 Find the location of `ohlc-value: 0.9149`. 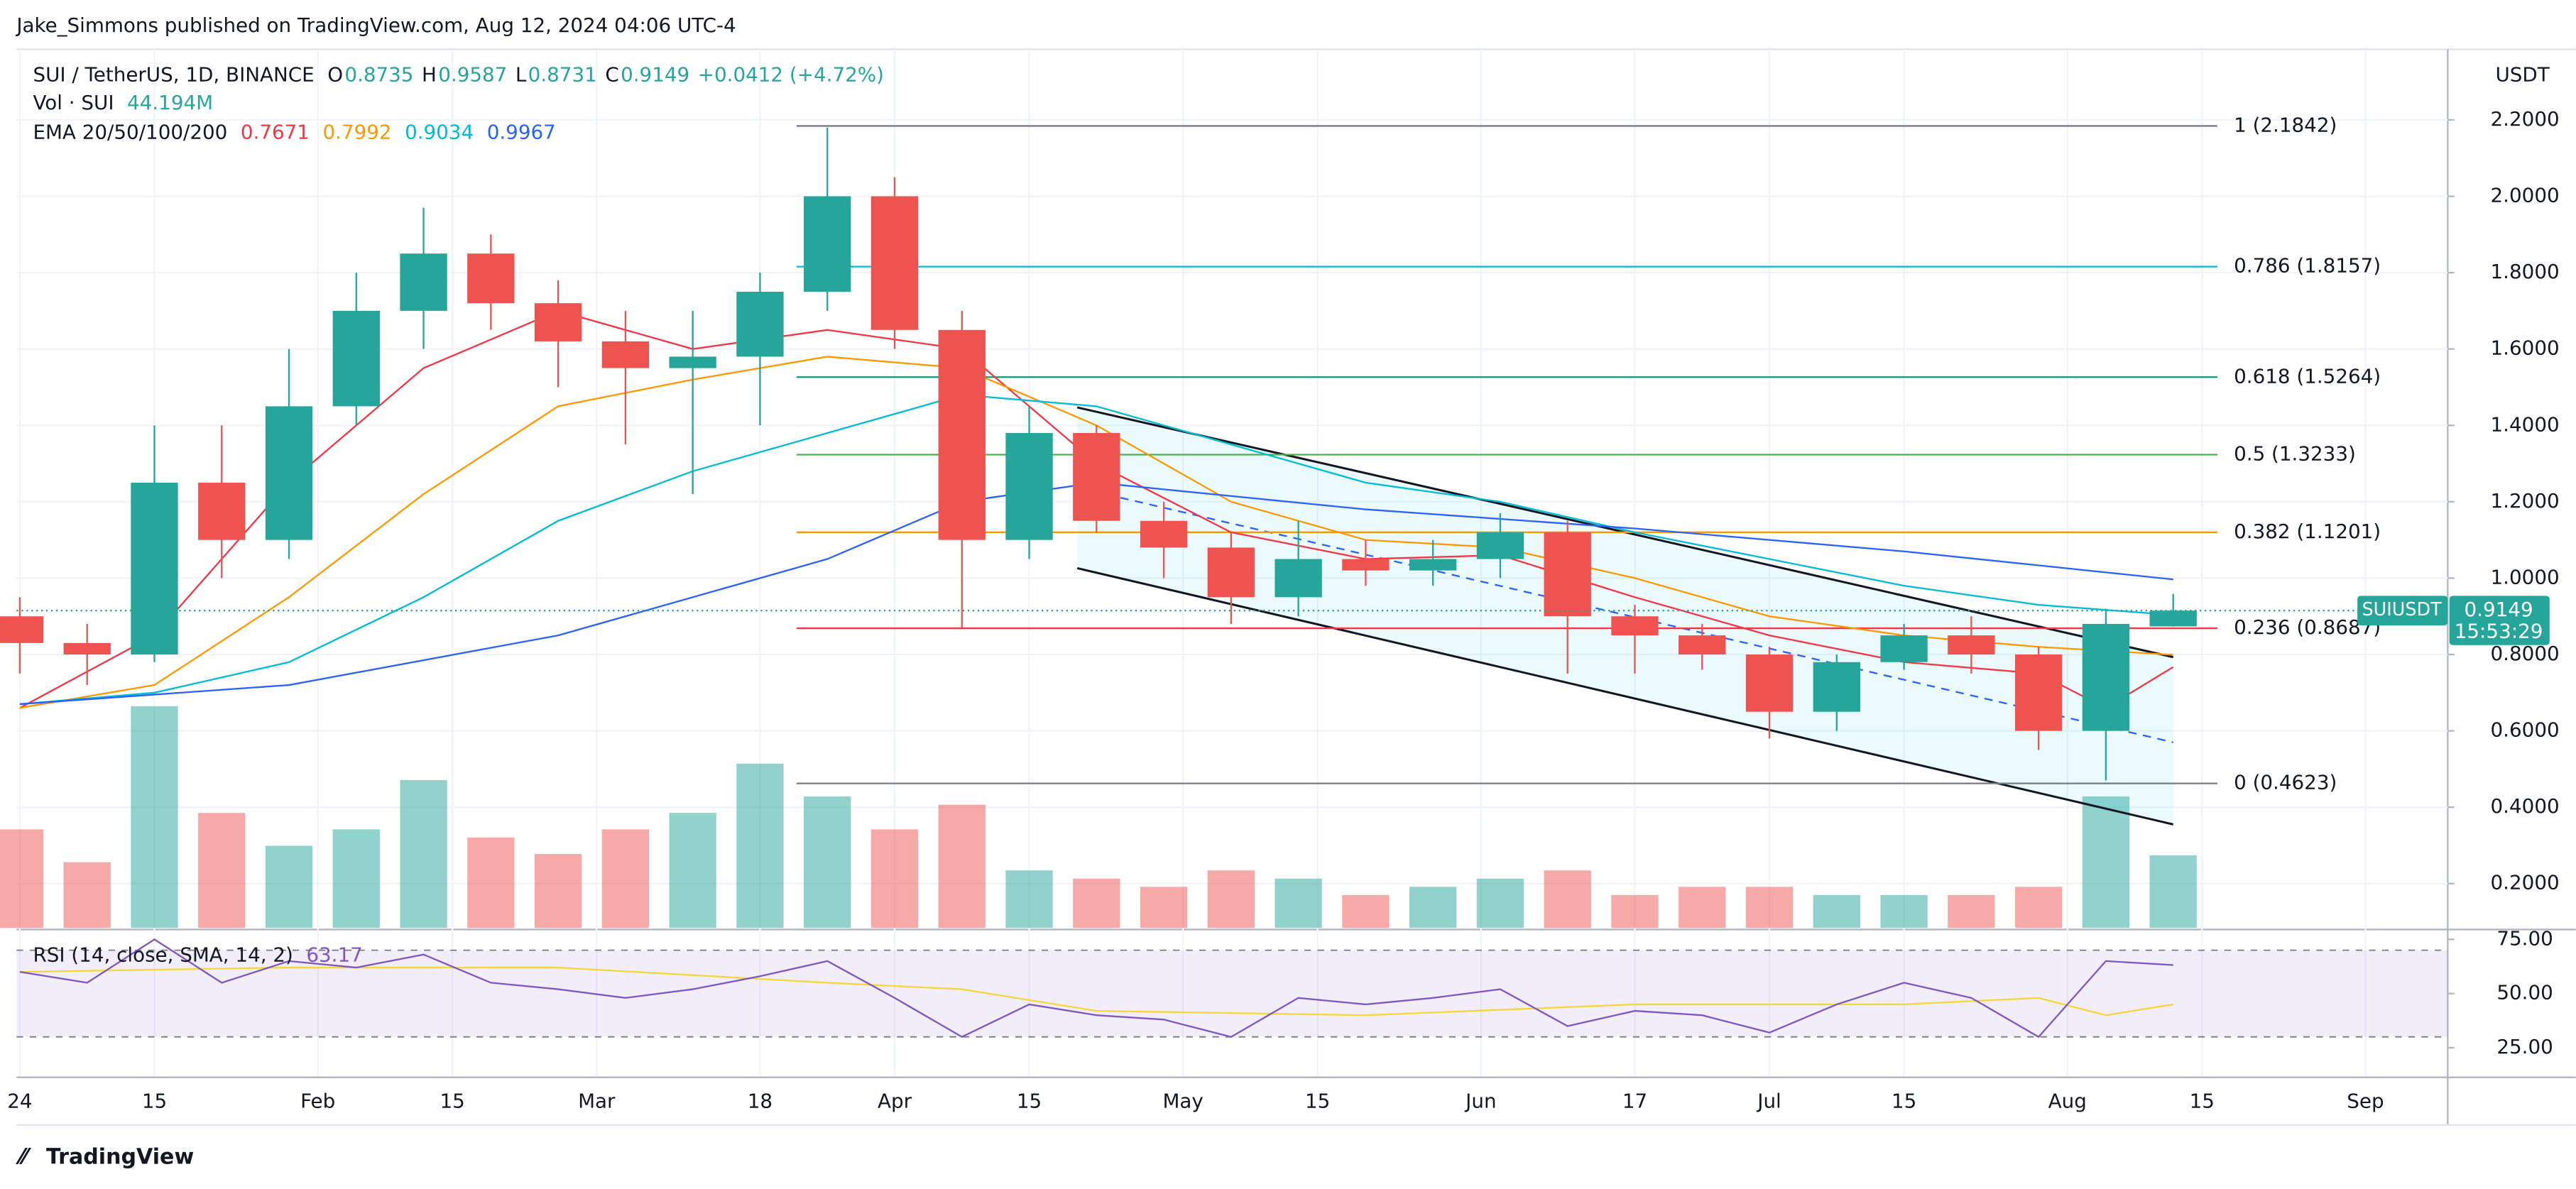

ohlc-value: 0.9149 is located at coordinates (655, 74).